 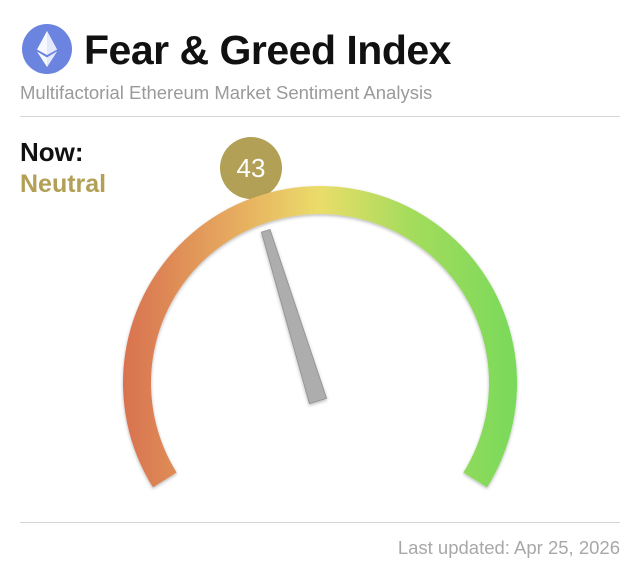 What do you see at coordinates (320, 522) in the screenshot?
I see `footer-divider` at bounding box center [320, 522].